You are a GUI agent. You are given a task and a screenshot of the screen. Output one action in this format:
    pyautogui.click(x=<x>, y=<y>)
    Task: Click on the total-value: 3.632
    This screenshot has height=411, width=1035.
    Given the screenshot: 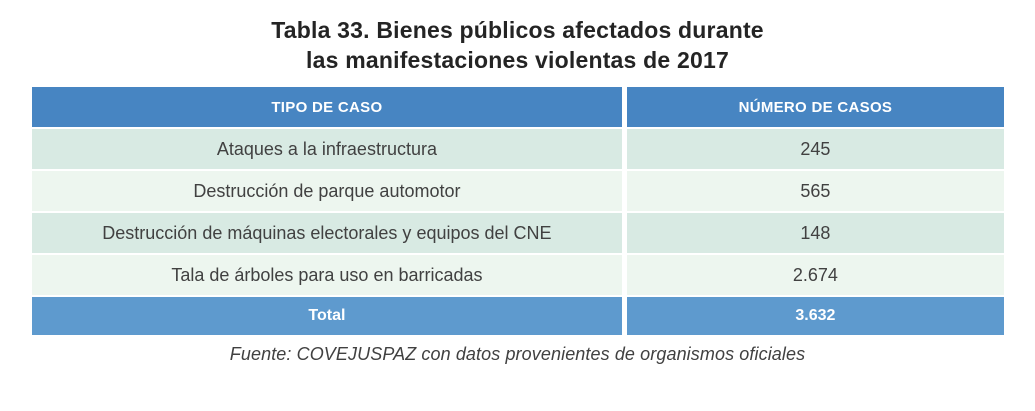 What is the action you would take?
    pyautogui.click(x=815, y=316)
    